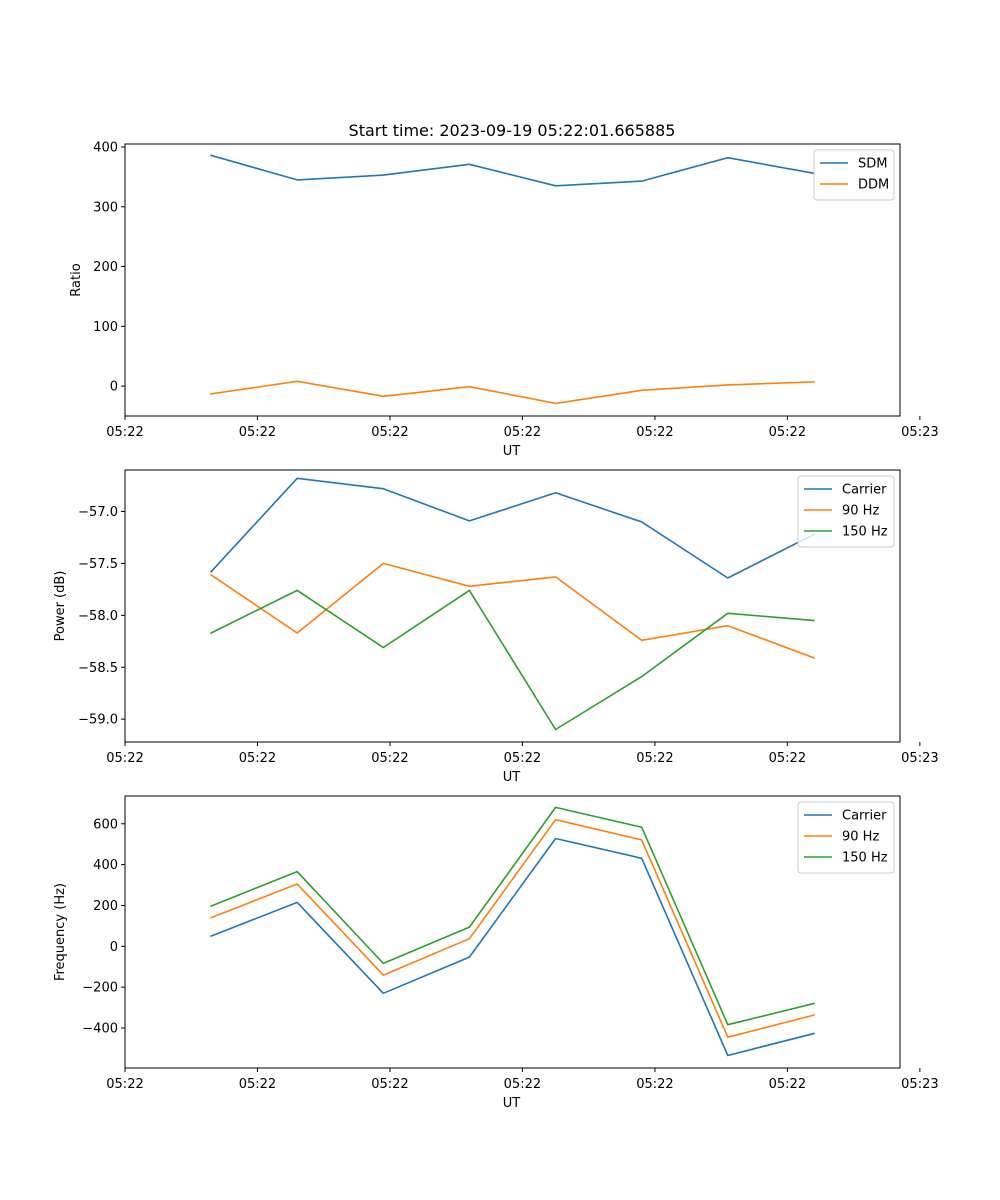 This screenshot has height=1200, width=1000. I want to click on y-axis-label: Frequency (Hz), so click(60, 932).